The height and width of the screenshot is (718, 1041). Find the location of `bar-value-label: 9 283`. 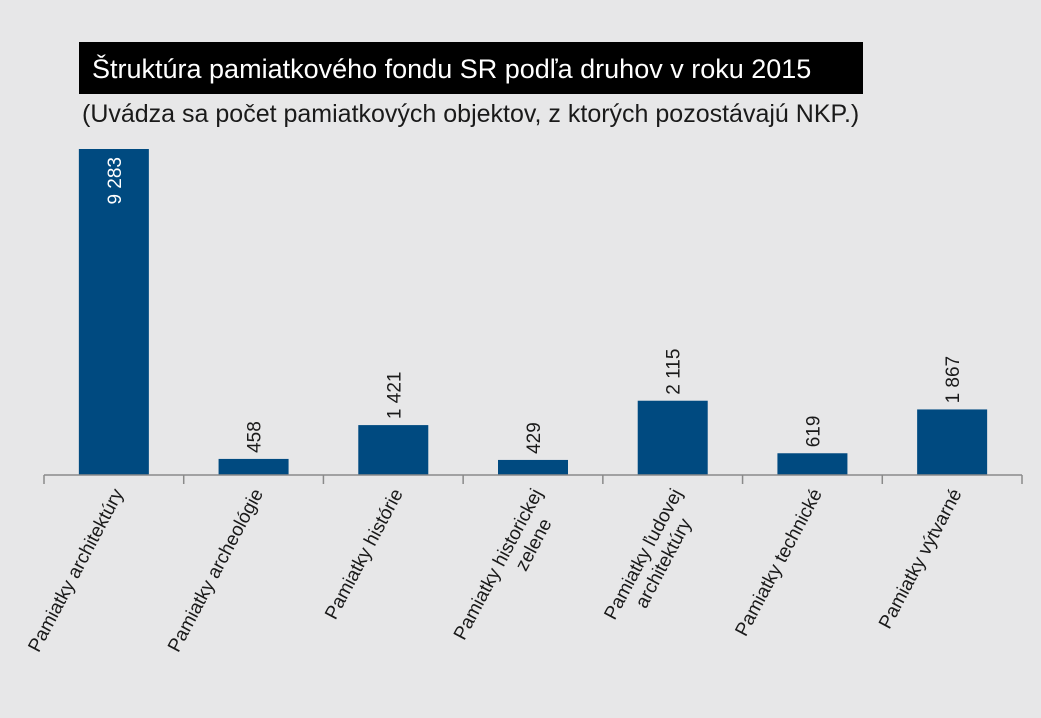

bar-value-label: 9 283 is located at coordinates (115, 181).